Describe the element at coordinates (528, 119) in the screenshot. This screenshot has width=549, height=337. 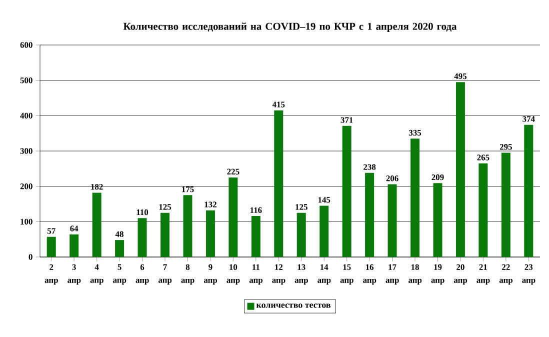
I see `data-label: 374` at that location.